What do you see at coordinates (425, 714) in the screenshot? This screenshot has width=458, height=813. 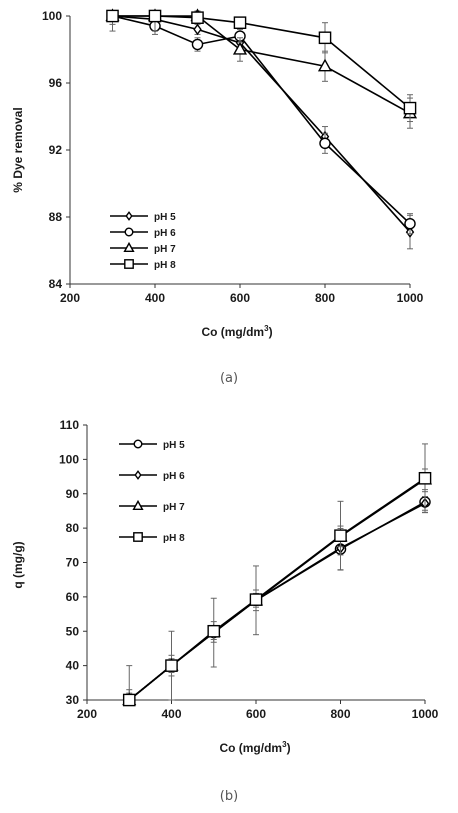 I see `chart-b-x-tick-label: 1000` at bounding box center [425, 714].